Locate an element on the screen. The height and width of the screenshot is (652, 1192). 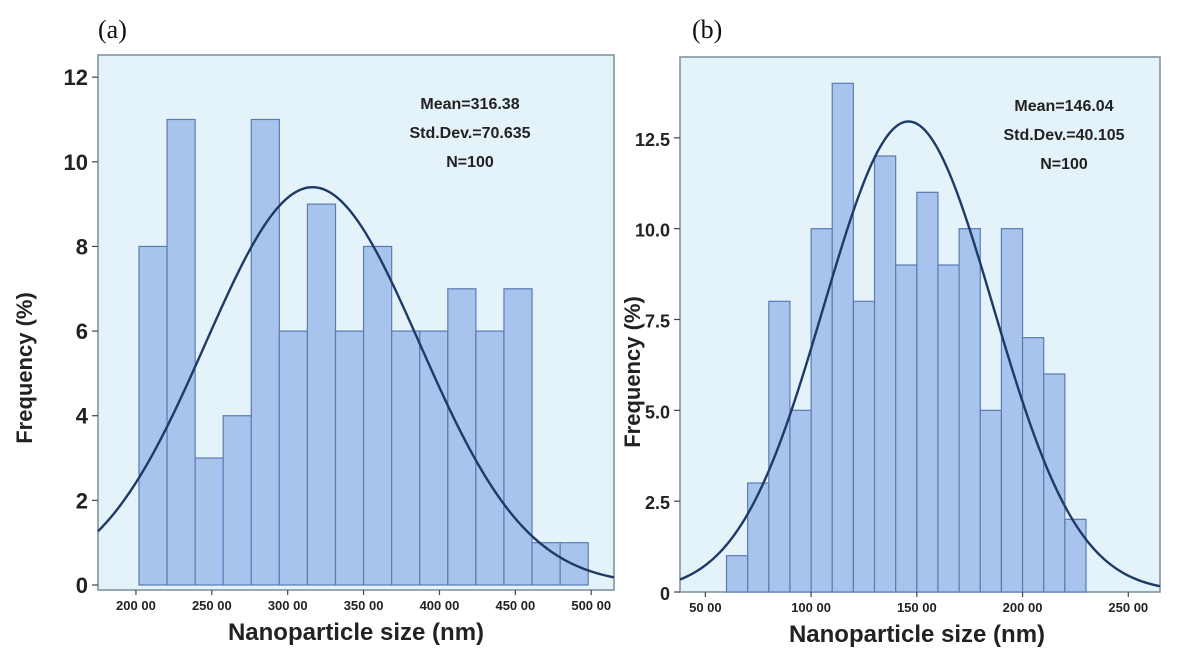
y-tick-label: 10.0 is located at coordinates (652, 231).